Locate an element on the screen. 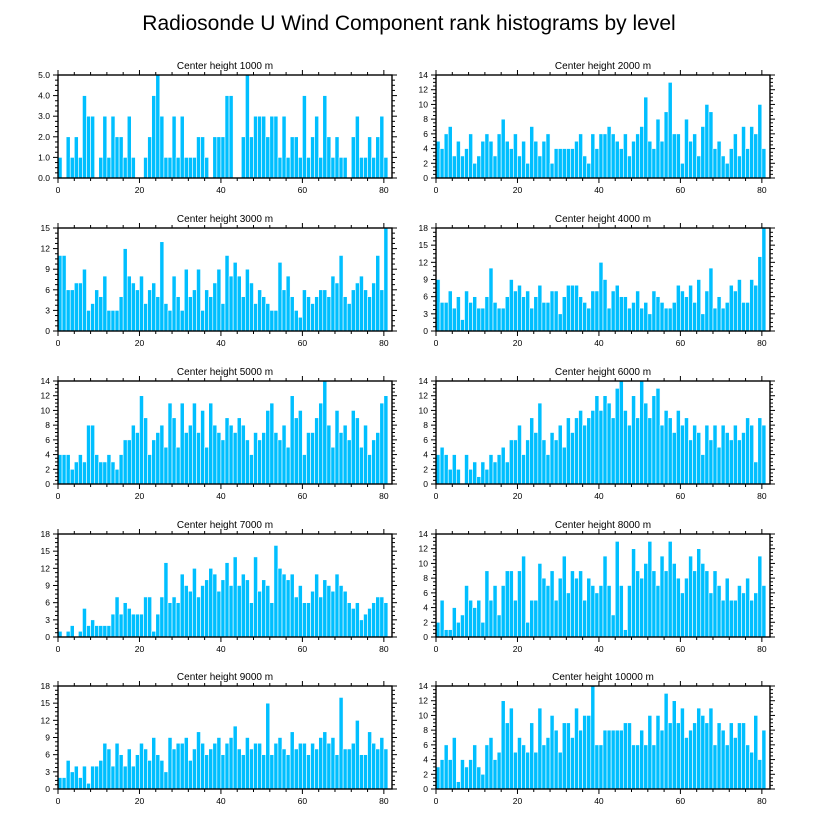  x-tick-label: 80 is located at coordinates (384, 190).